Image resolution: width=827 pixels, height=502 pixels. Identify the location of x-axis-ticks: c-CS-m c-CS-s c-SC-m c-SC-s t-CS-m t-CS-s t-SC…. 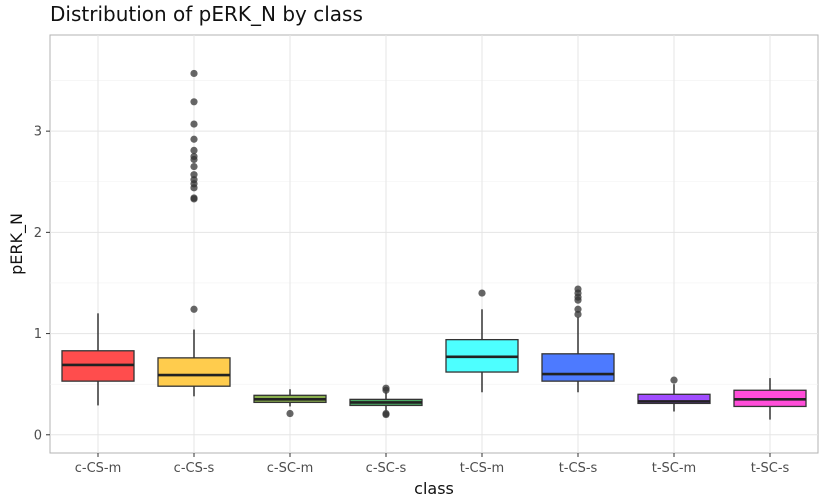
(432, 464).